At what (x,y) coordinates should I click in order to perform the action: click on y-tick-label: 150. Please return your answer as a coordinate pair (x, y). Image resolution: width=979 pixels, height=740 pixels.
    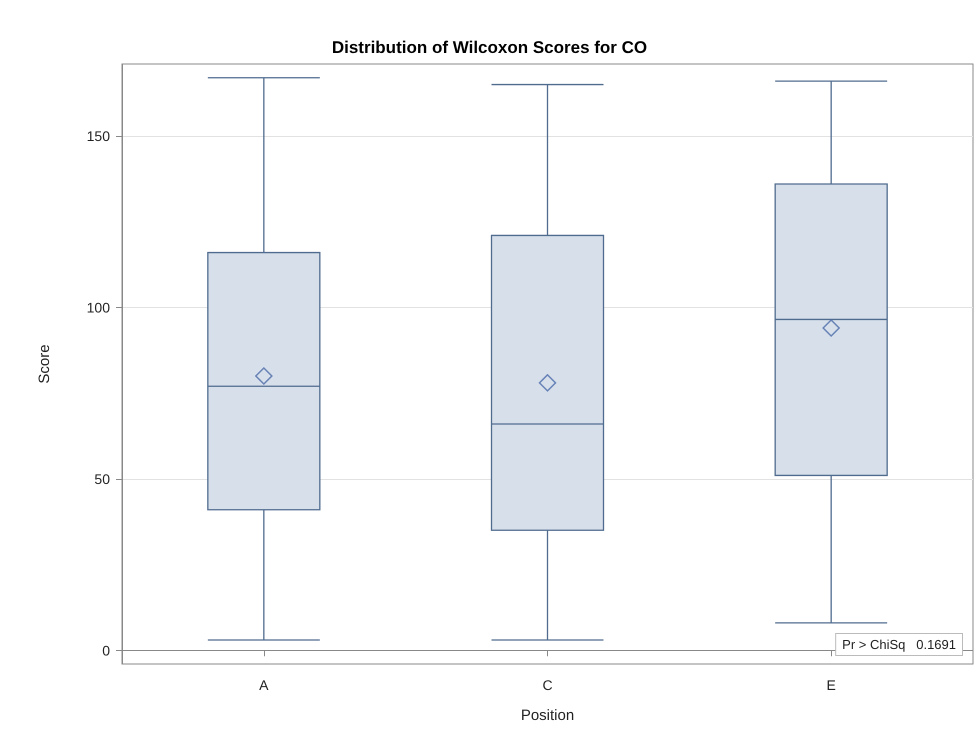
    Looking at the image, I should click on (98, 136).